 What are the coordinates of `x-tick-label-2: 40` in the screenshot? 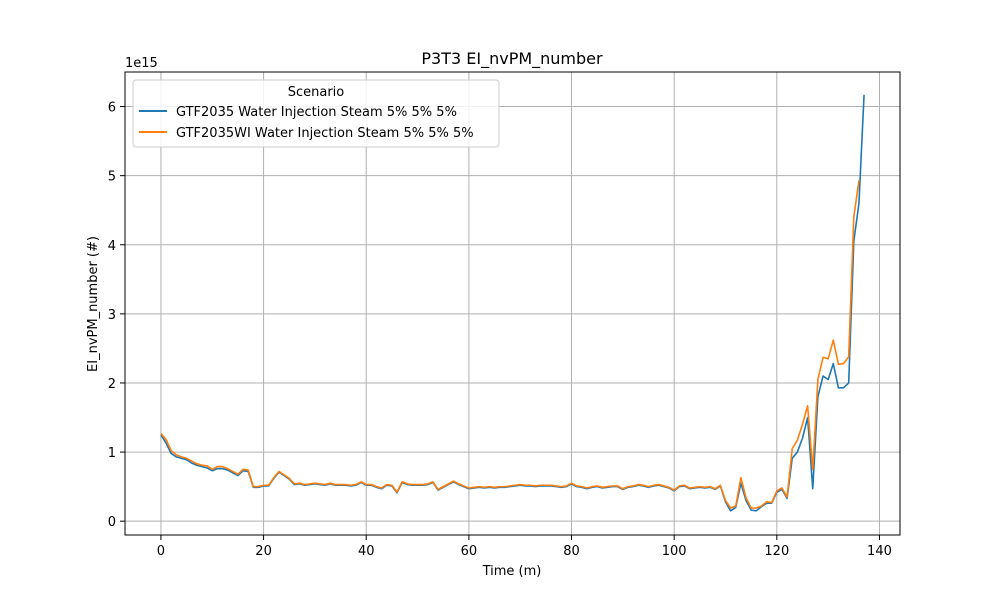 It's located at (366, 551).